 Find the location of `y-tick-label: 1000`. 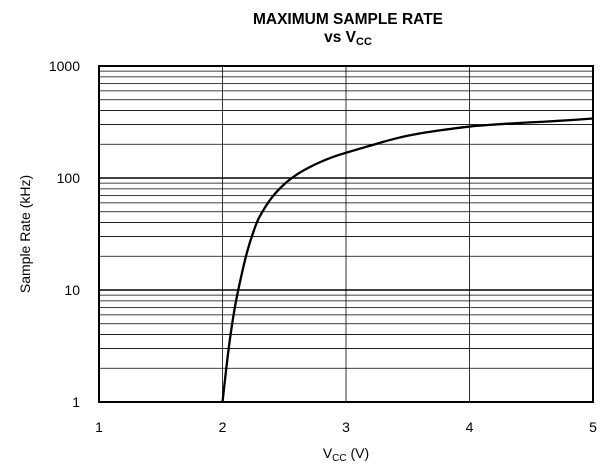

y-tick-label: 1000 is located at coordinates (64, 66).